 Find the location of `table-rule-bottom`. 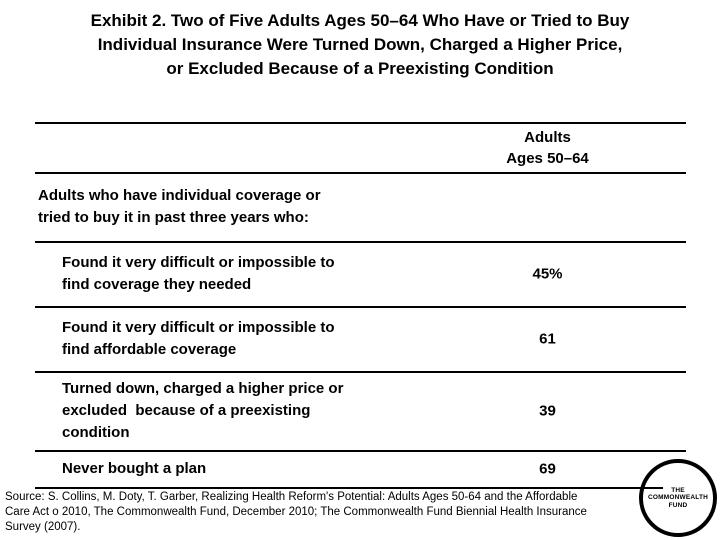

table-rule-bottom is located at coordinates (349, 488).